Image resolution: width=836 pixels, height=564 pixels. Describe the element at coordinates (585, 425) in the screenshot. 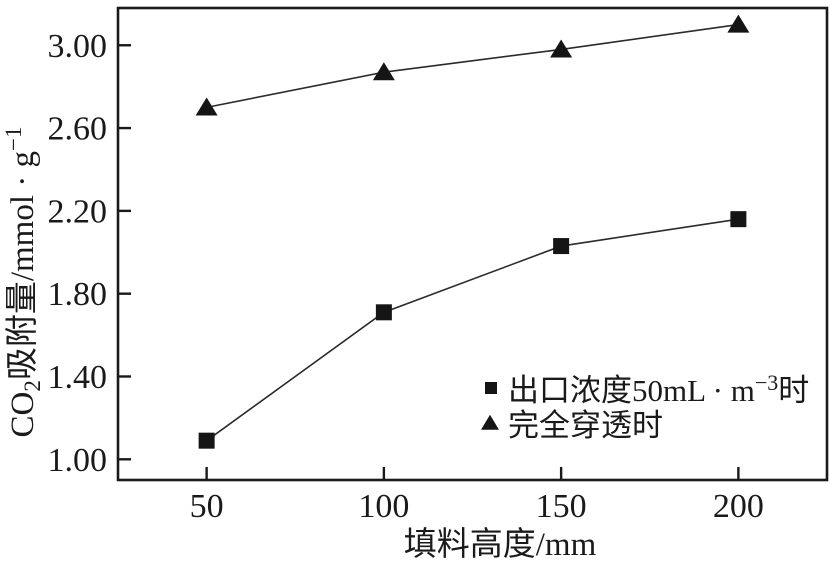

I see `legend-label: 完全穿透时` at that location.